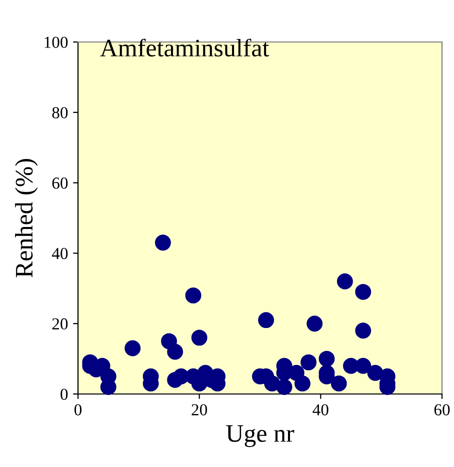  What do you see at coordinates (56, 42) in the screenshot?
I see `y-tick-label: 100` at bounding box center [56, 42].